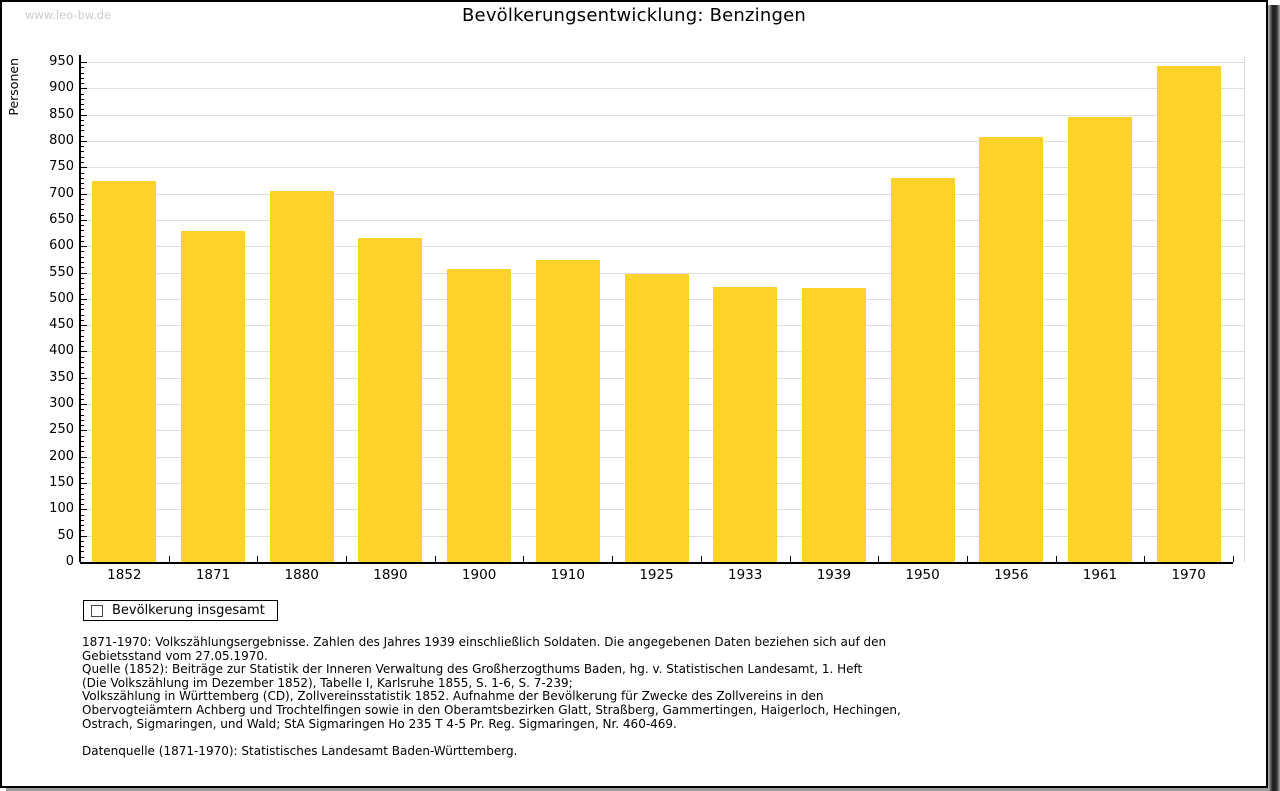 This screenshot has height=791, width=1280. Describe the element at coordinates (61, 430) in the screenshot. I see `y-tick-label-250: 250` at that location.